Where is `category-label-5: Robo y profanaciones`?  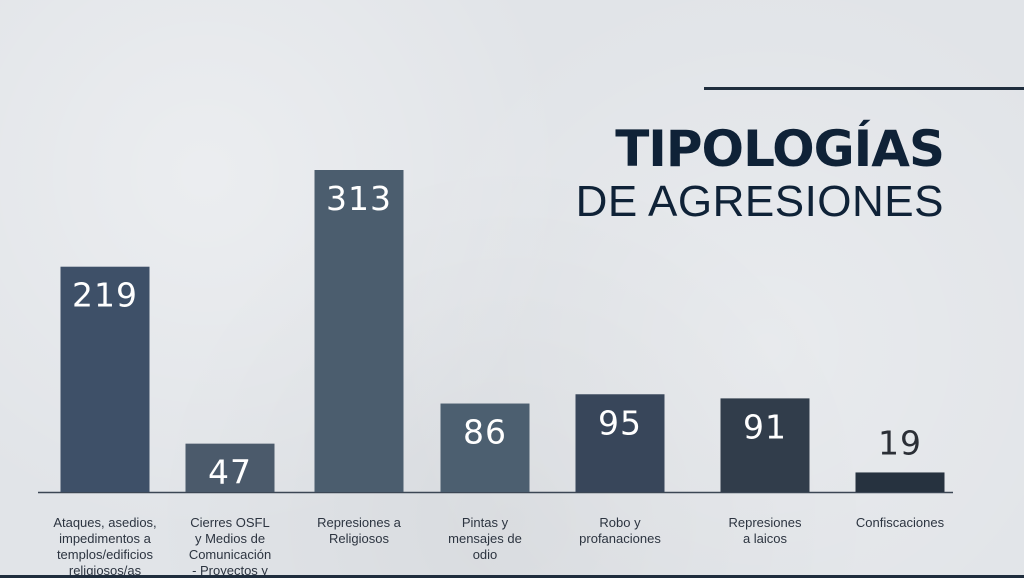
category-label-5: Robo y profanaciones is located at coordinates (620, 530).